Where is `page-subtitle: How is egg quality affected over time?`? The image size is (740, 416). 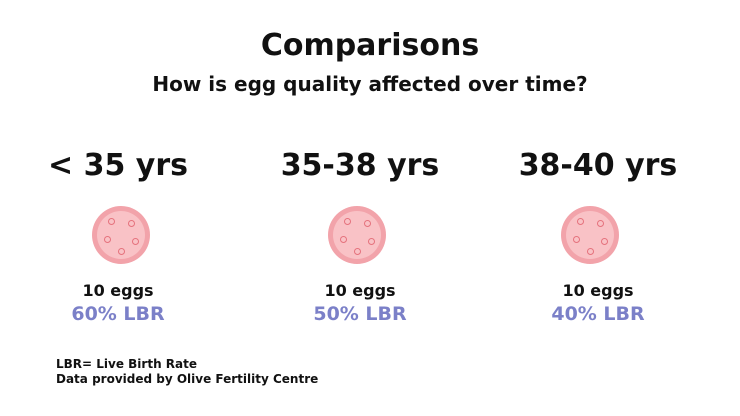
page-subtitle: How is egg quality affected over time? is located at coordinates (370, 84).